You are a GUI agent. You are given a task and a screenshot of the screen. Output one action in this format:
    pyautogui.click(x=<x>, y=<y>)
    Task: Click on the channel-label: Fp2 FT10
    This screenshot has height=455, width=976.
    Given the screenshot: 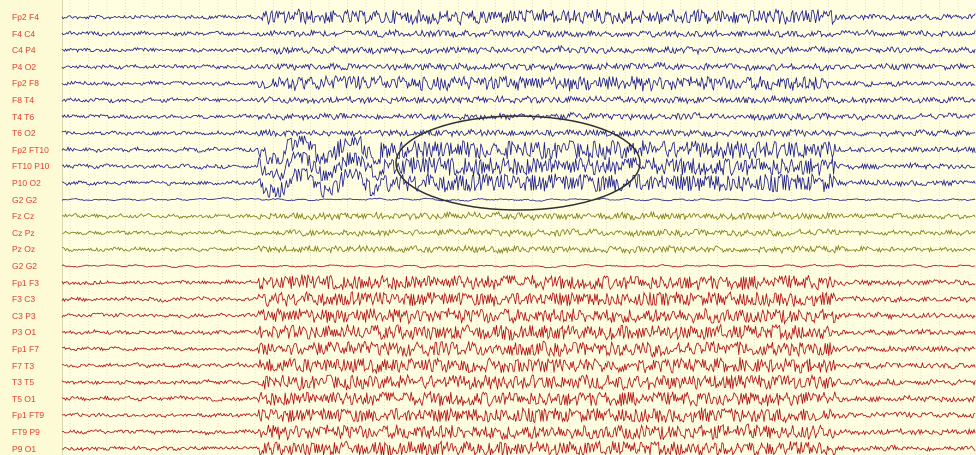 What is the action you would take?
    pyautogui.click(x=30, y=149)
    